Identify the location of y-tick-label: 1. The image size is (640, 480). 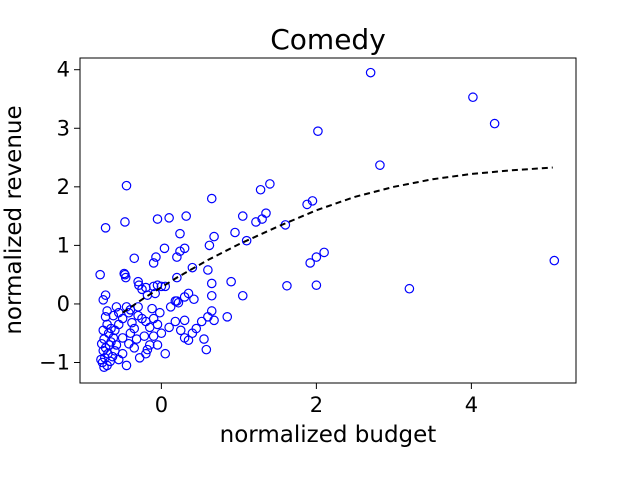
(63, 245).